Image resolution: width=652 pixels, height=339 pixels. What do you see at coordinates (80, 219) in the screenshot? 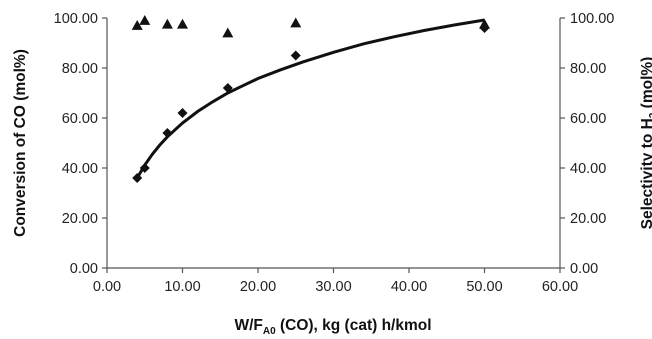
I see `y-tick-label: 20.00` at bounding box center [80, 219].